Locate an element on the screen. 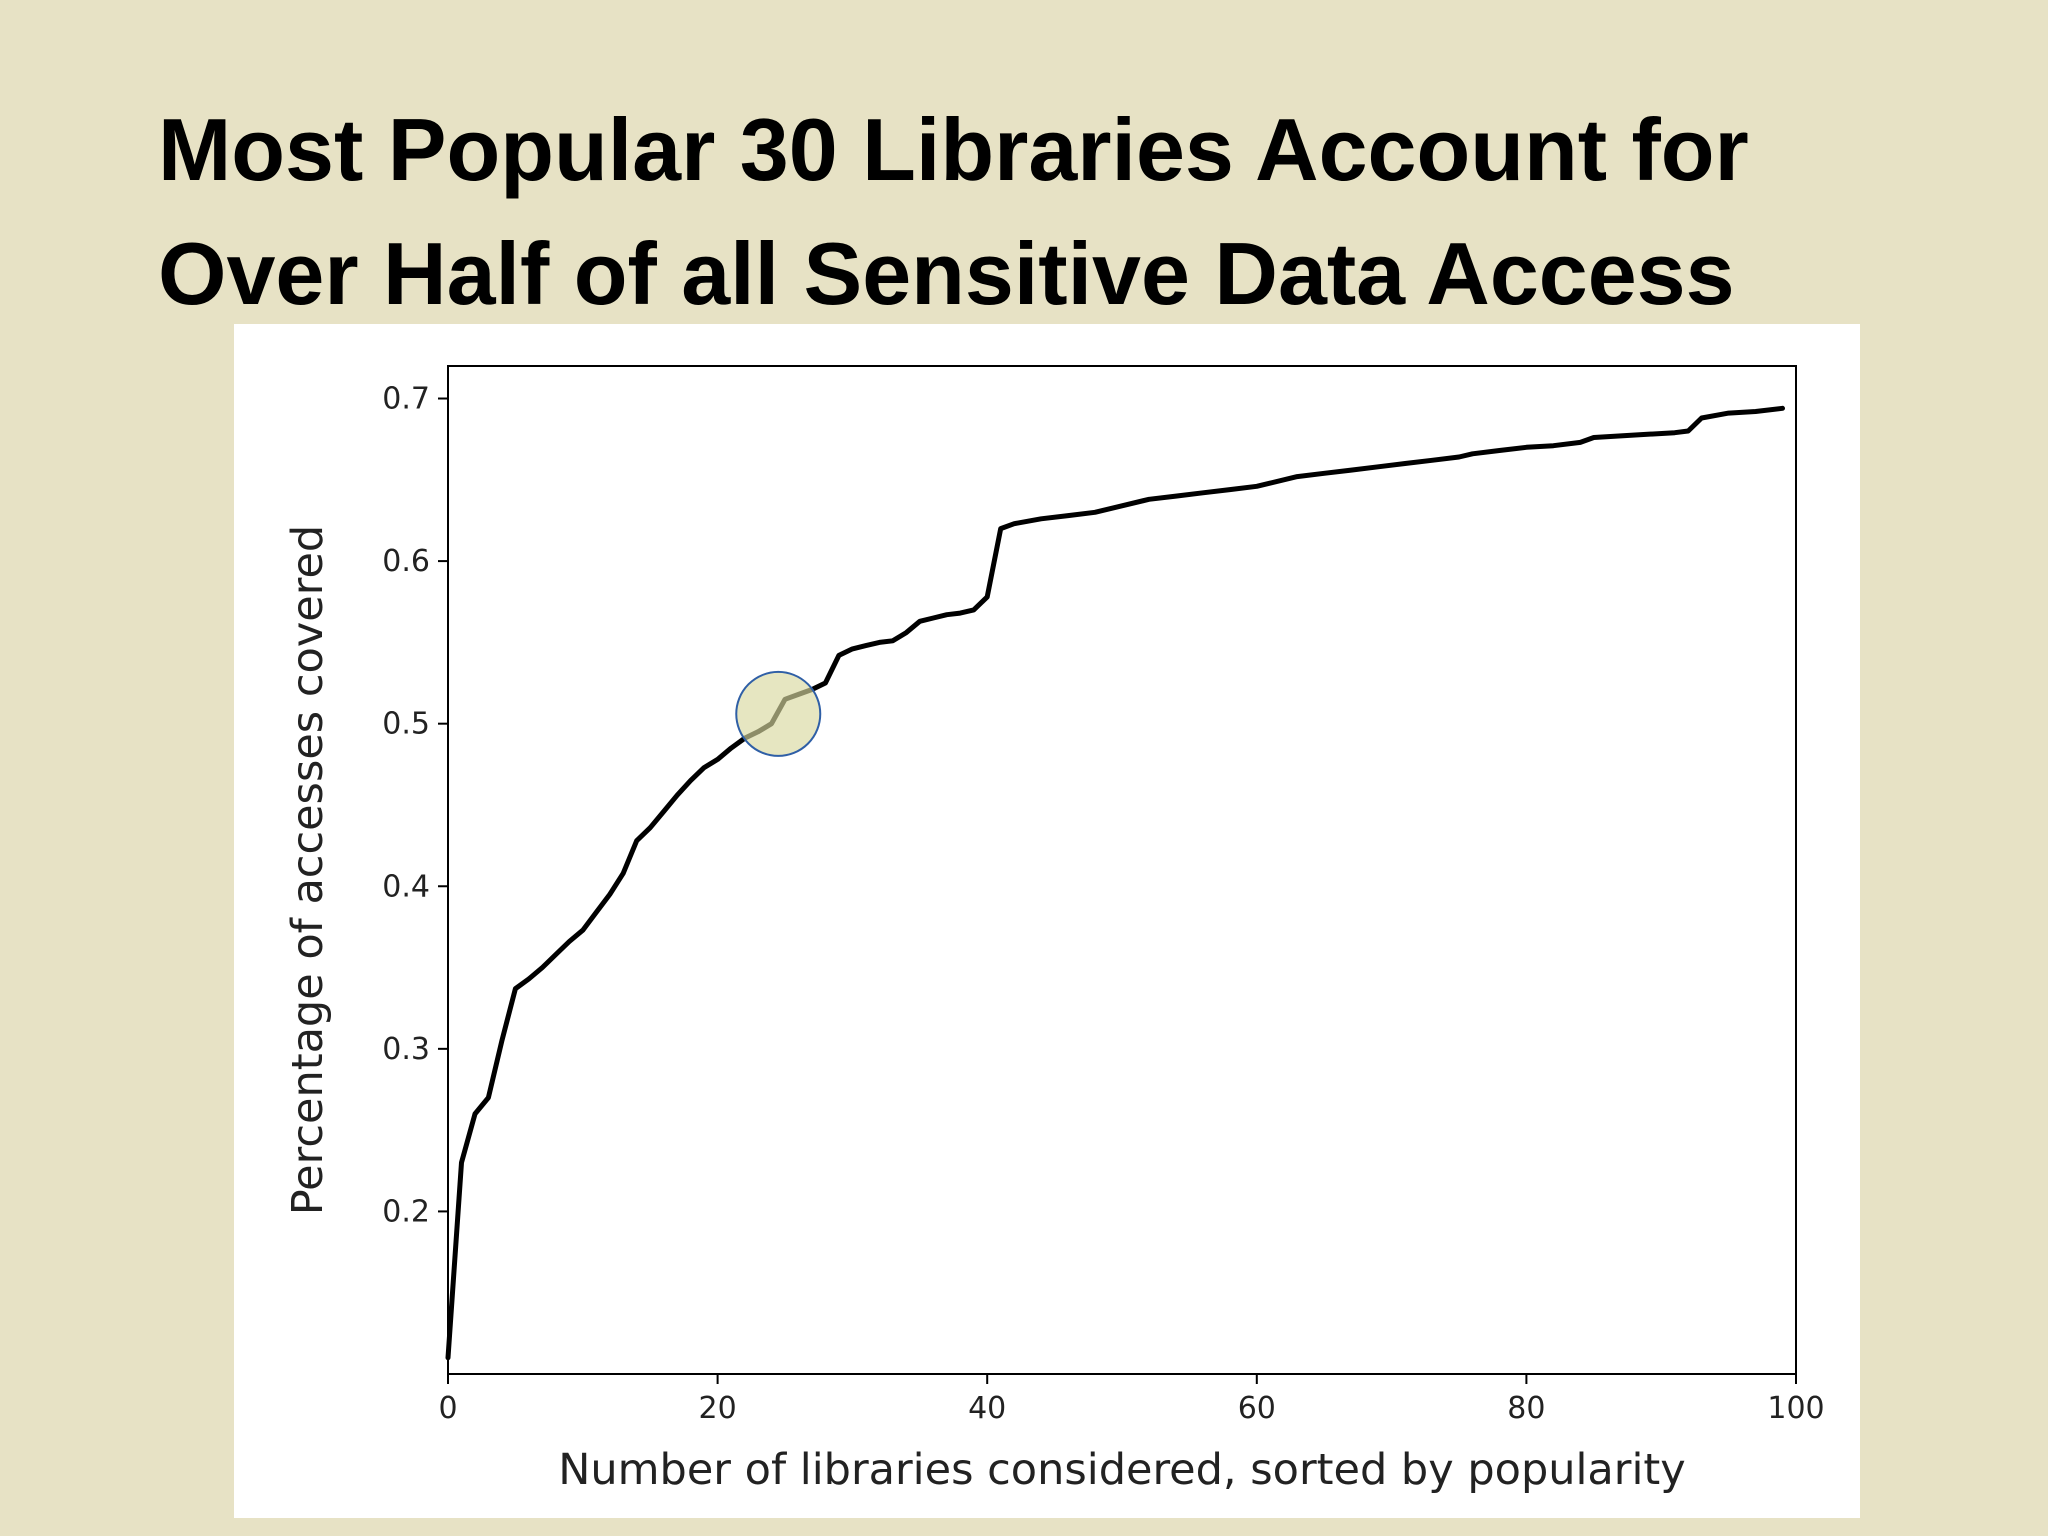 The height and width of the screenshot is (1536, 2048). x-axis-ticks: 0 20 40 60 80 100 is located at coordinates (1131, 1400).